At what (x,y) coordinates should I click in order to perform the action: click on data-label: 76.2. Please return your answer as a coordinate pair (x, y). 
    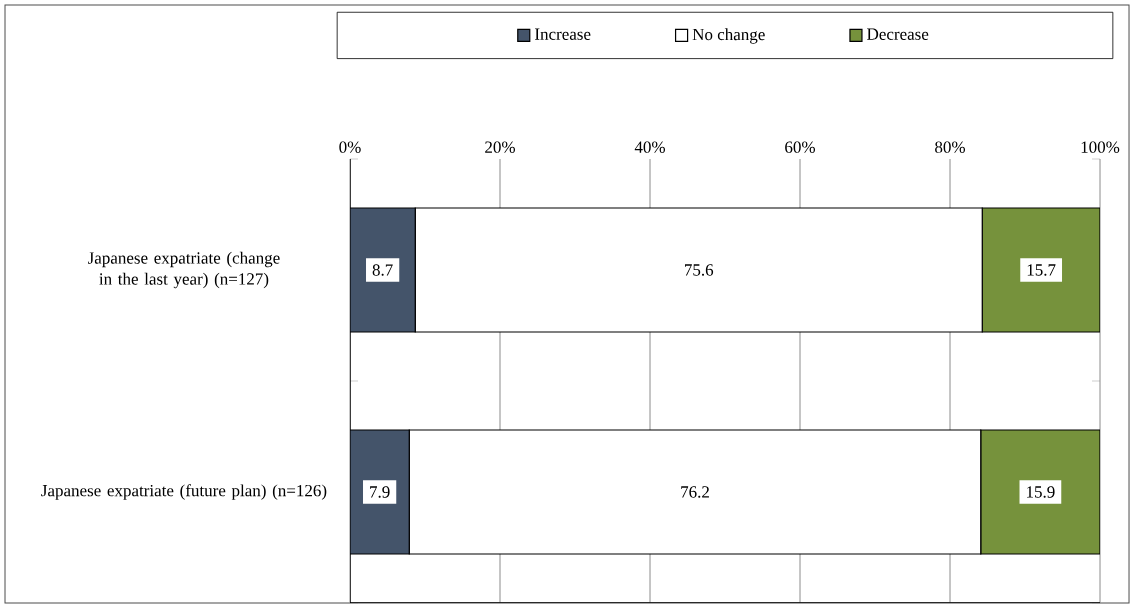
    Looking at the image, I should click on (695, 492).